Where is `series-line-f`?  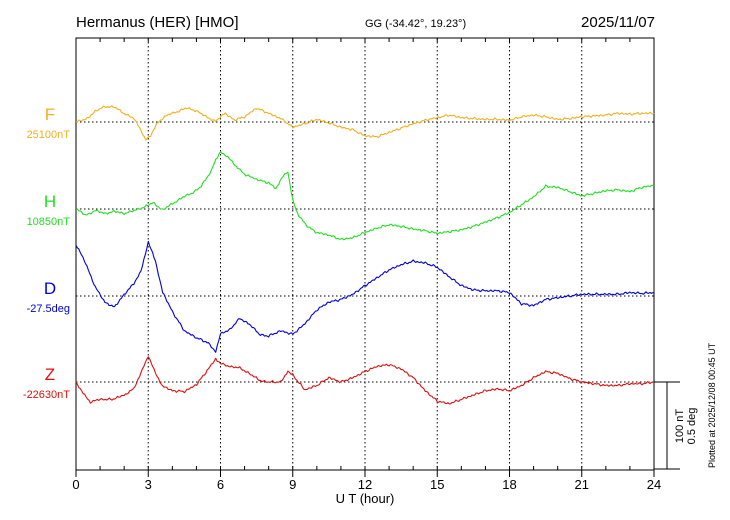
series-line-f is located at coordinates (365, 123).